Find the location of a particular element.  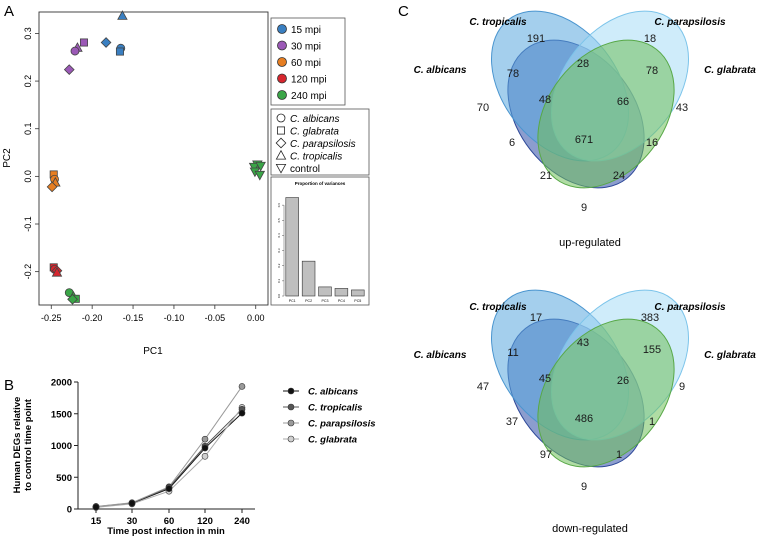

pca-y-tick-label: -0.2 is located at coordinates (28, 272).